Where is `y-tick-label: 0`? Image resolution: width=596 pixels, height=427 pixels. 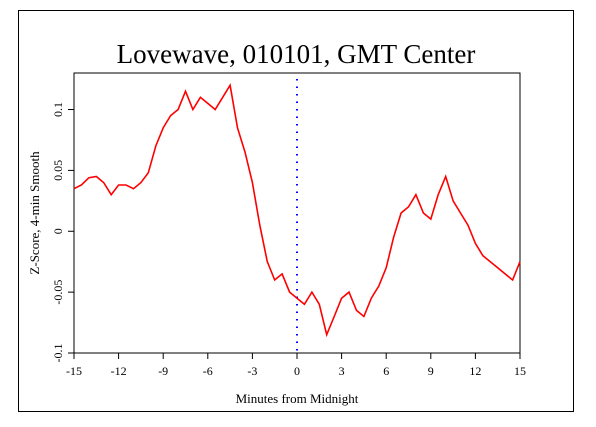
y-tick-label: 0 is located at coordinates (58, 231).